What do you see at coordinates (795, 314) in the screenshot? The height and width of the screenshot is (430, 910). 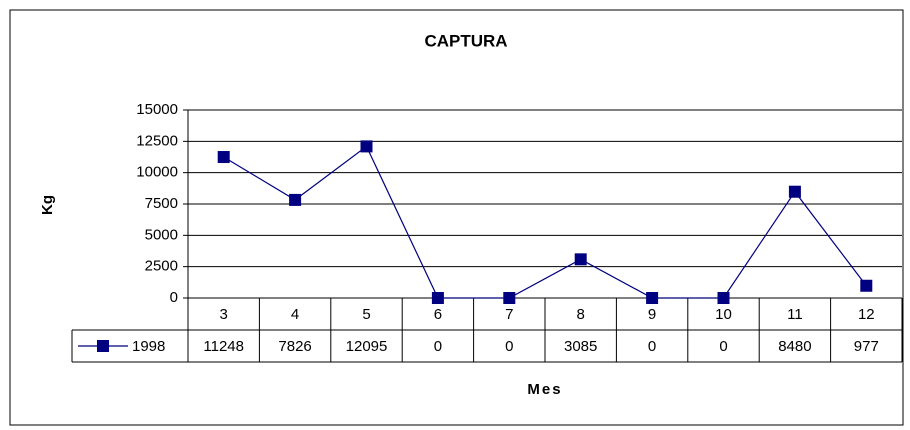 I see `x-tick-label: 11` at bounding box center [795, 314].